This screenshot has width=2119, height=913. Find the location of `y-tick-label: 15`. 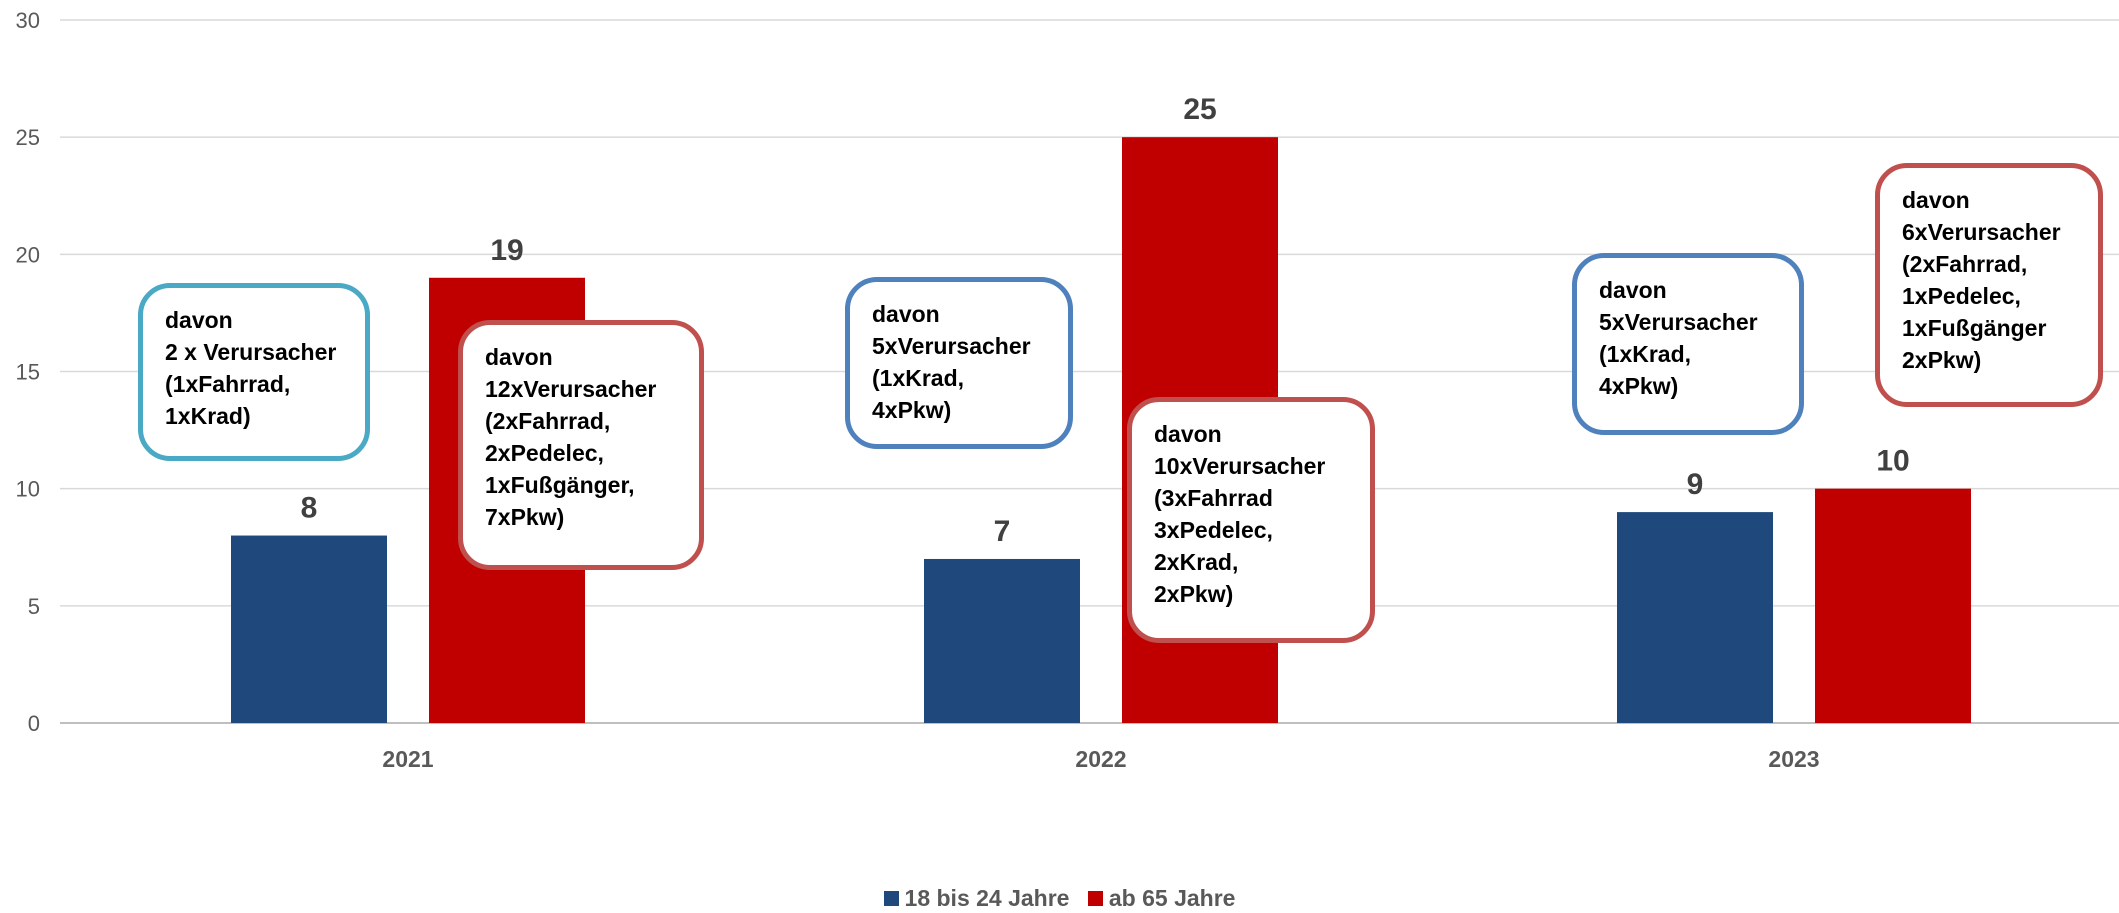

y-tick-label: 15 is located at coordinates (28, 372).